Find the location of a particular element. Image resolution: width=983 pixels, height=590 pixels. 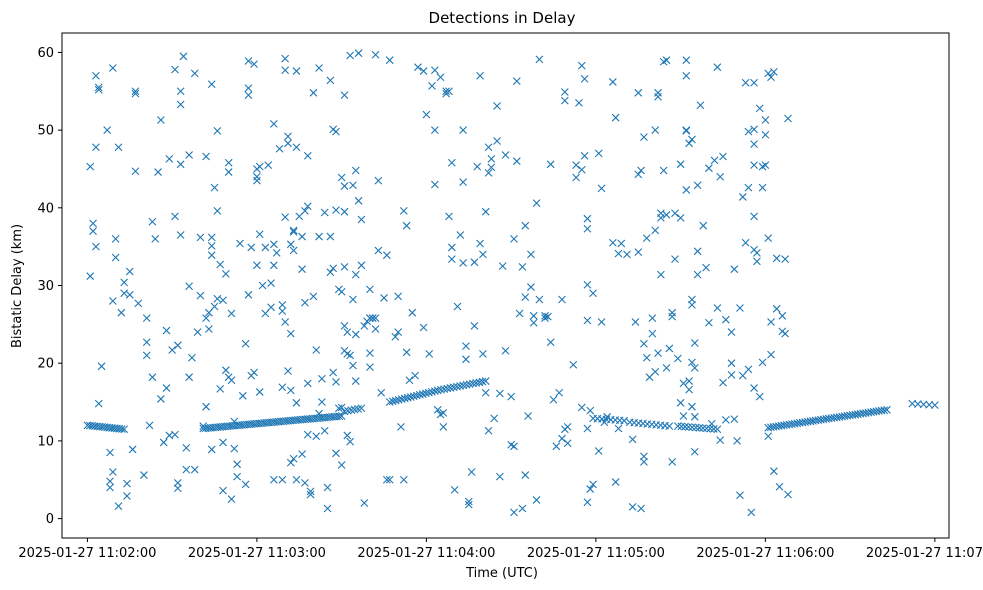

x-tick-label: 2025-01-27 11:05:00 is located at coordinates (596, 553).